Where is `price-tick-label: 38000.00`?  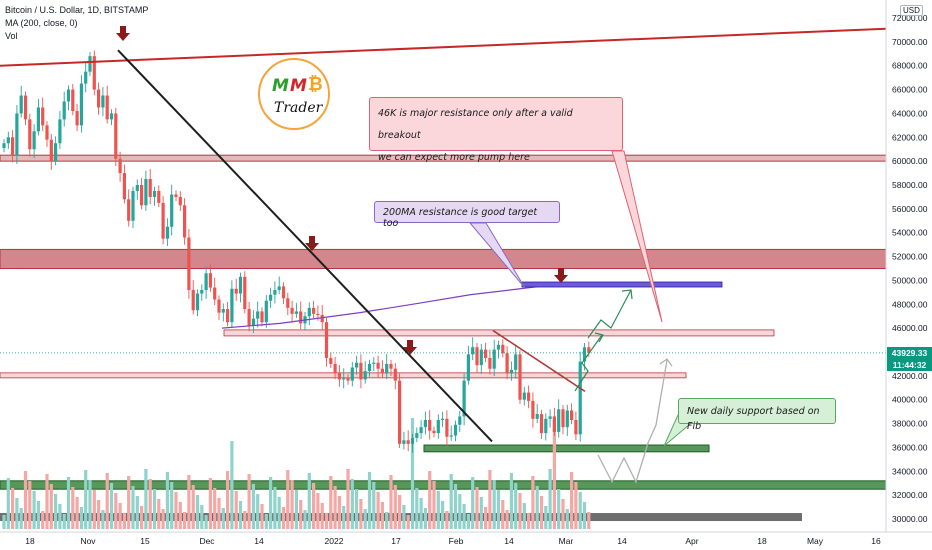 price-tick-label: 38000.00 is located at coordinates (910, 424).